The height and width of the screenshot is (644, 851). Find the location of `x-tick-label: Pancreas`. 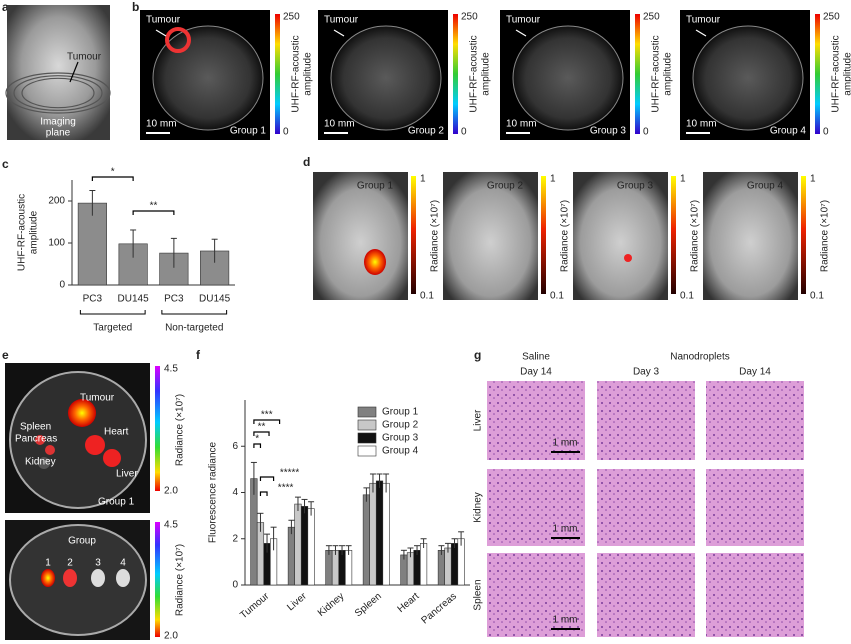

x-tick-label: Pancreas is located at coordinates (438, 609).